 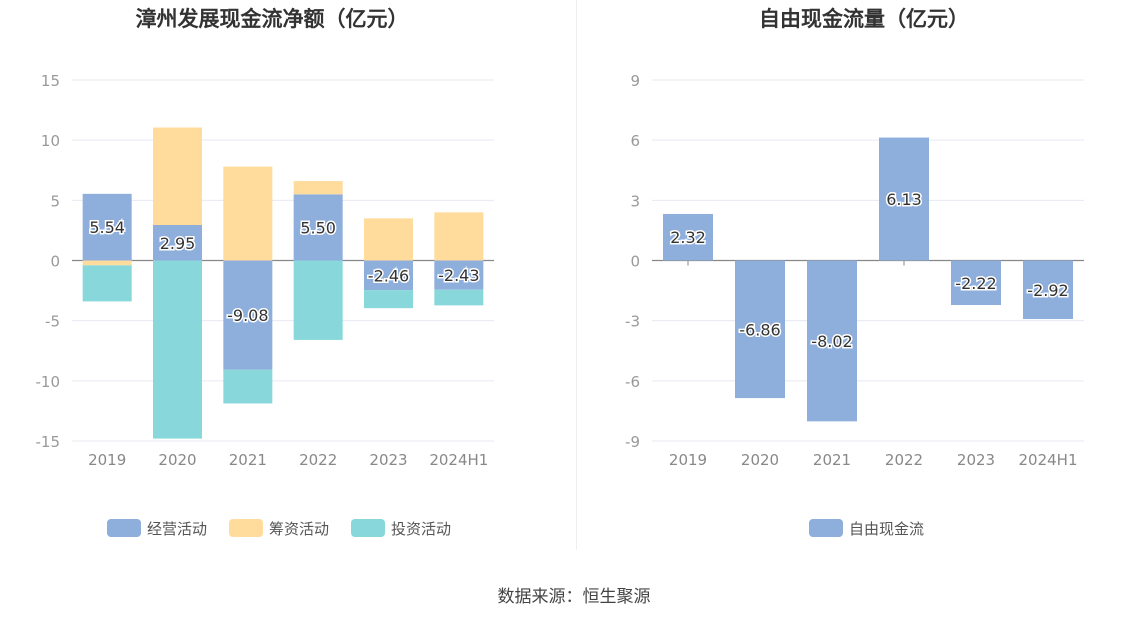 What do you see at coordinates (632, 382) in the screenshot?
I see `y-tick-label: -6` at bounding box center [632, 382].